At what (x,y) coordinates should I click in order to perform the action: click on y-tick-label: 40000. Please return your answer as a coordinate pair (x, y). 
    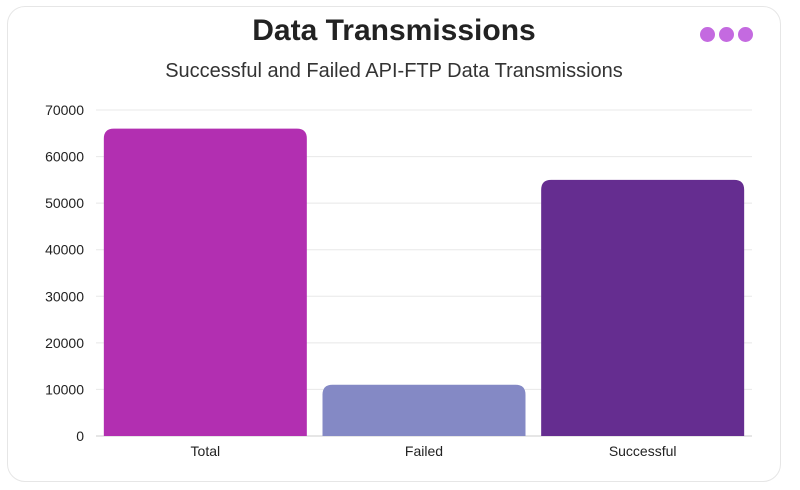
    Looking at the image, I should click on (64, 250).